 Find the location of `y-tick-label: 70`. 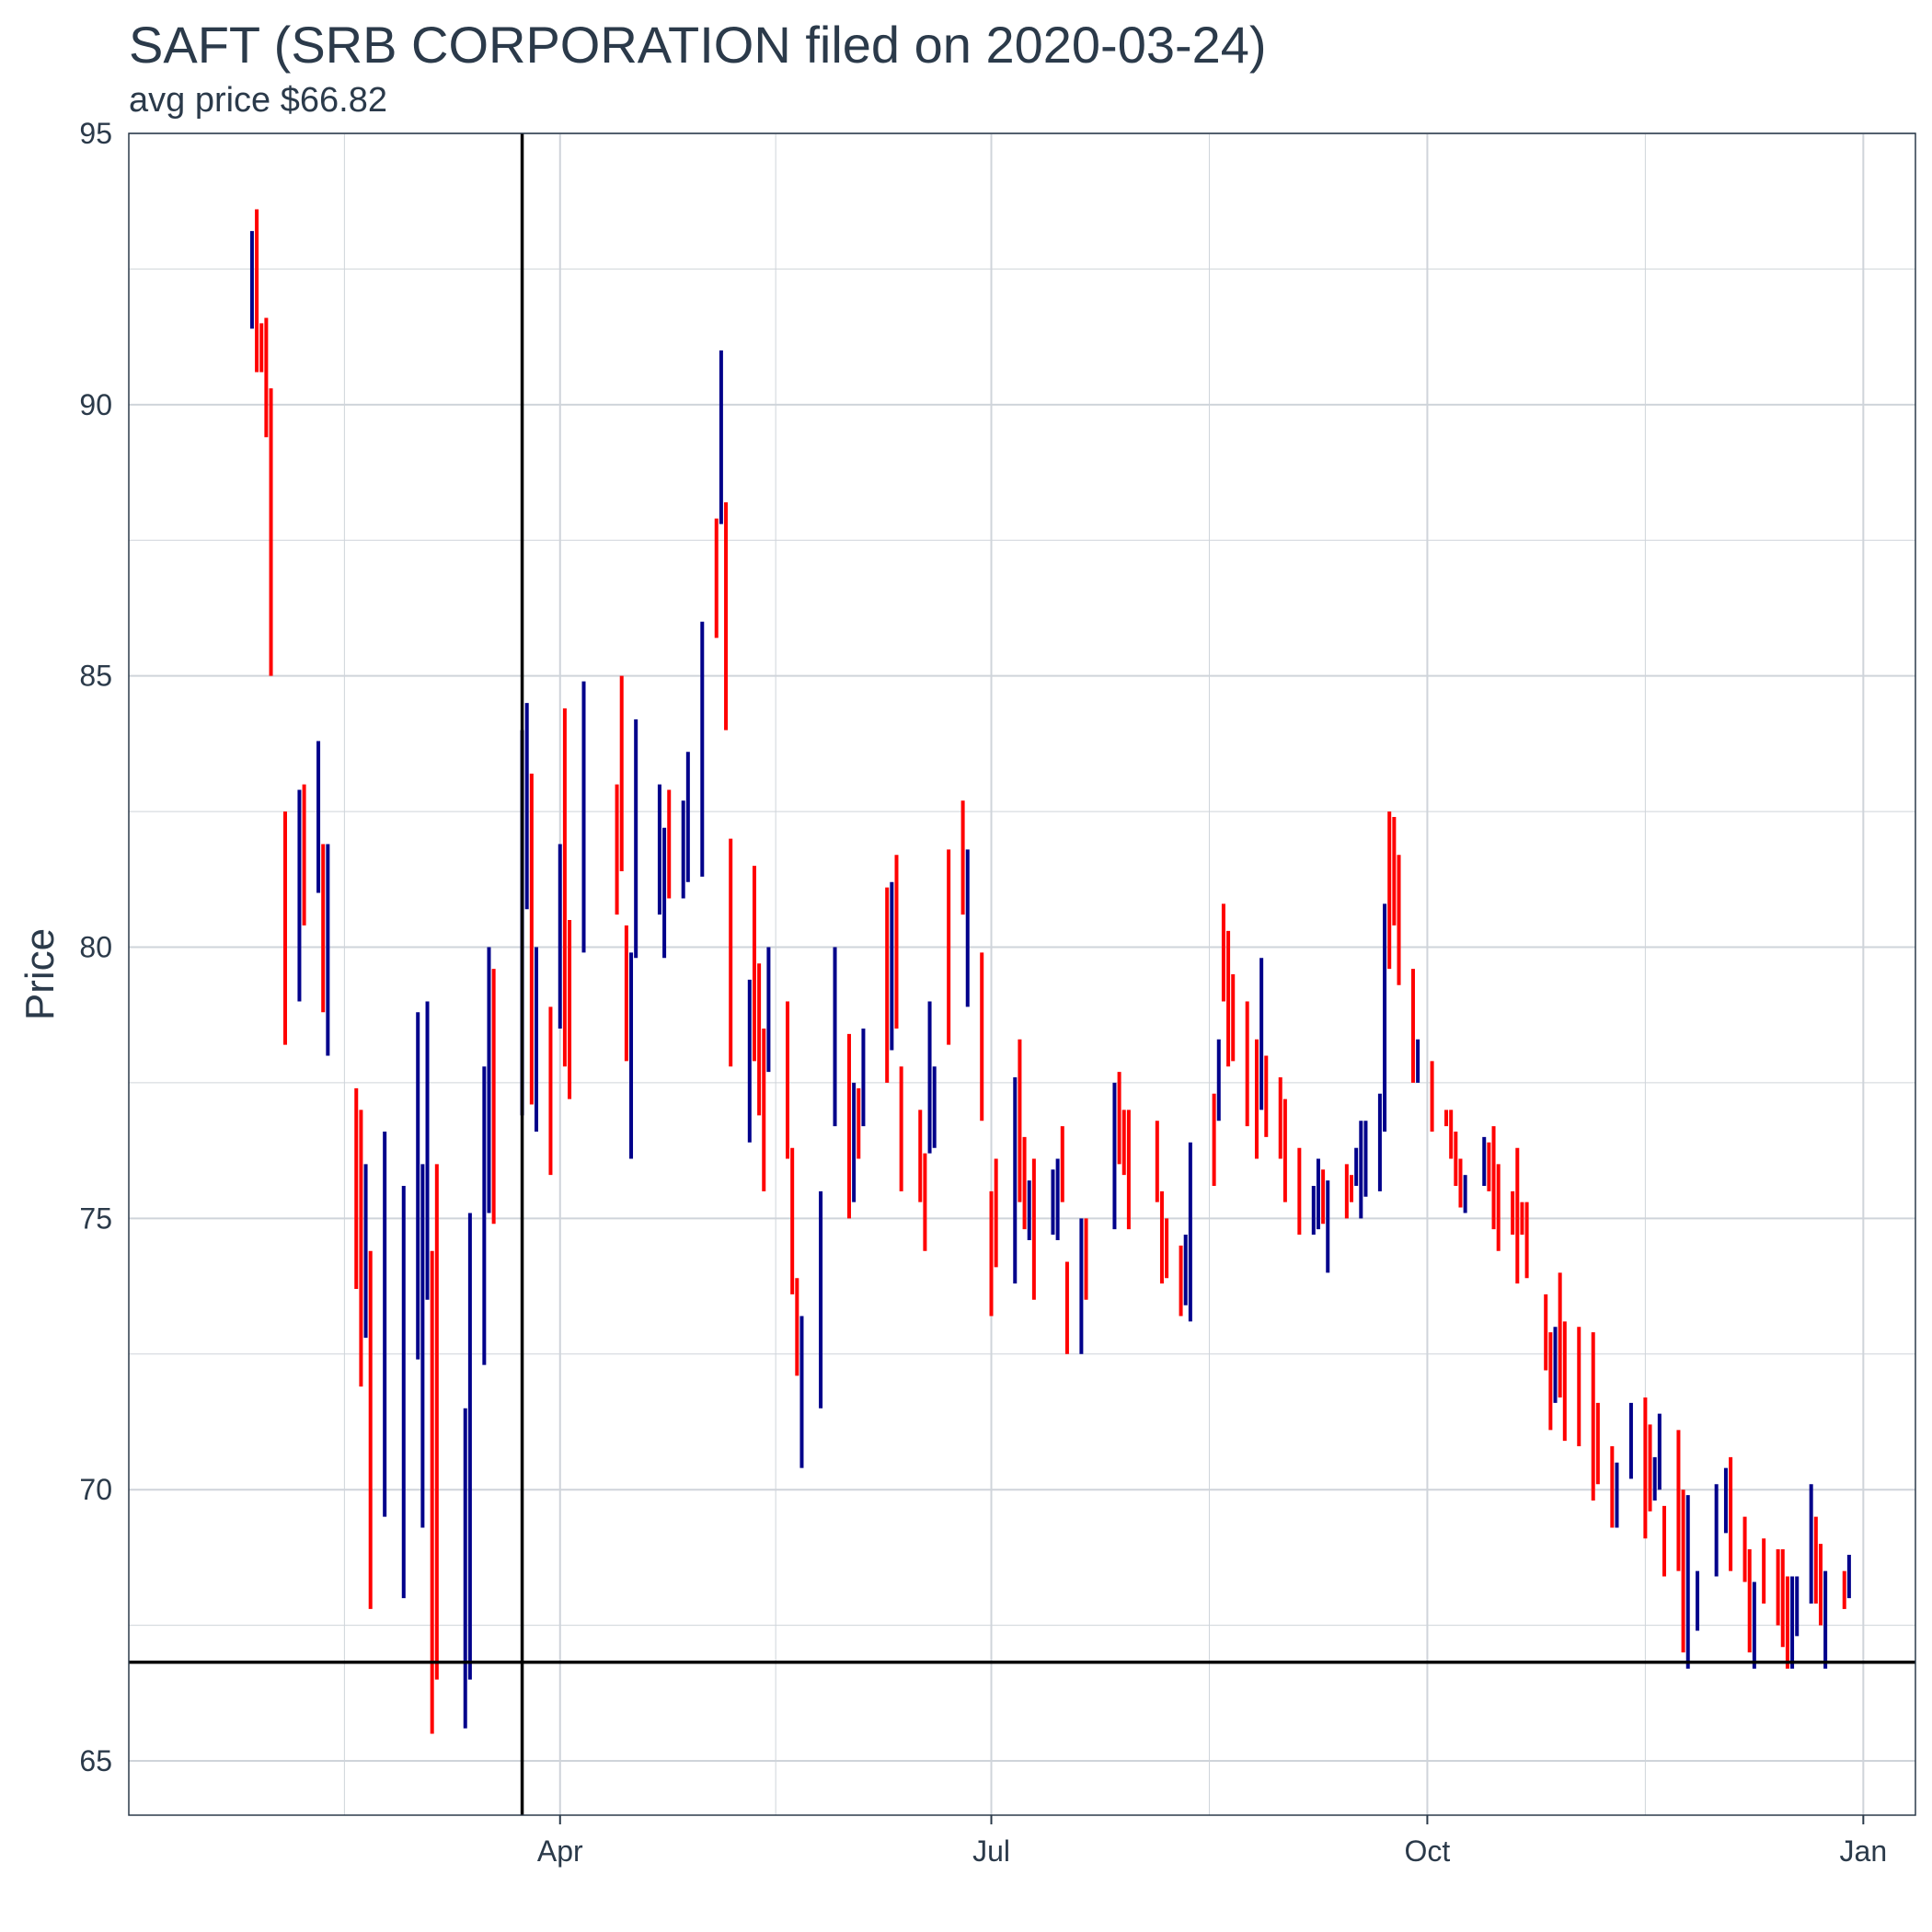

y-tick-label: 70 is located at coordinates (95, 1489).